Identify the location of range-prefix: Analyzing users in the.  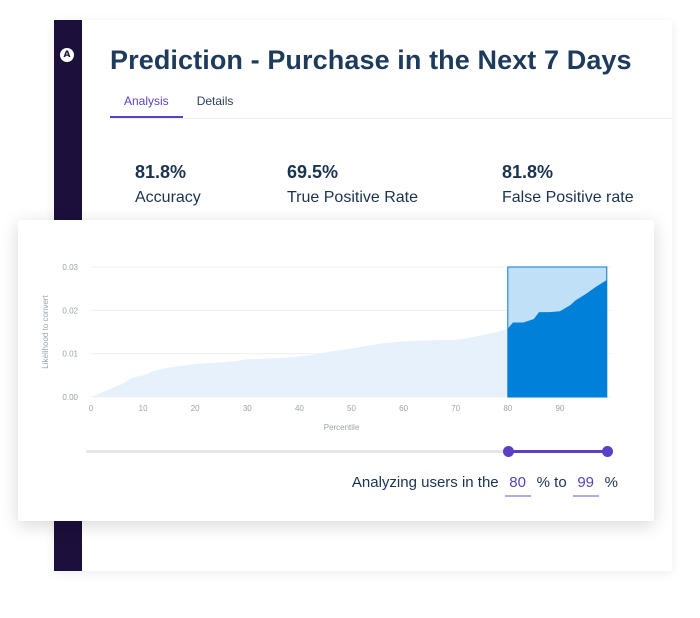
(425, 482).